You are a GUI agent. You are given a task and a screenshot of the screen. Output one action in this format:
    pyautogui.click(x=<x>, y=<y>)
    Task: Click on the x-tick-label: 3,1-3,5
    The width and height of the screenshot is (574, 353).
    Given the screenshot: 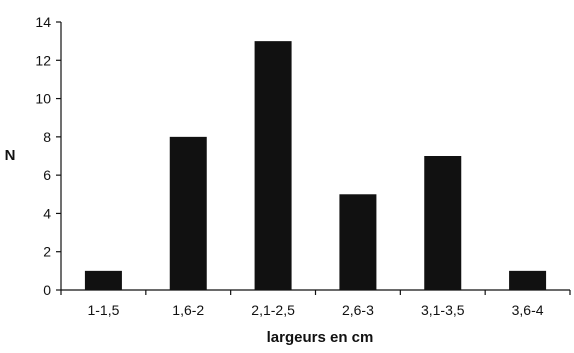 What is the action you would take?
    pyautogui.click(x=443, y=310)
    